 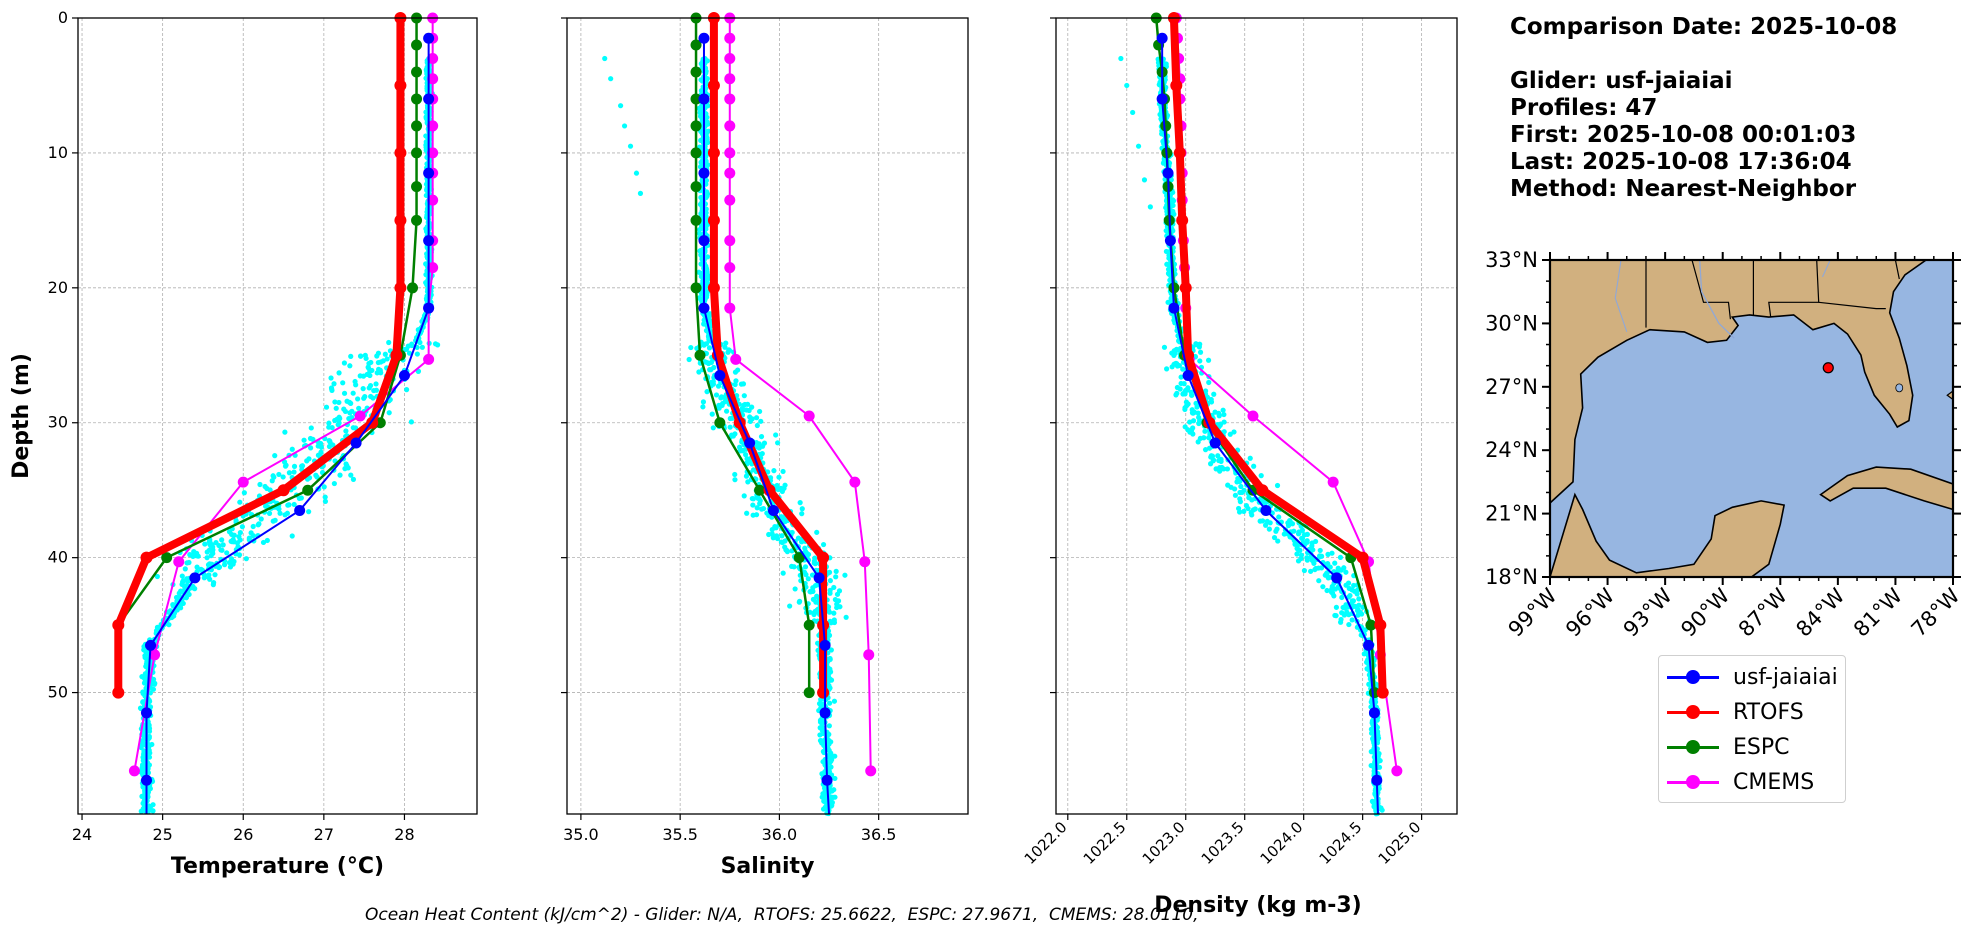 I want to click on map-lon-label: 81°W, so click(x=1878, y=612).